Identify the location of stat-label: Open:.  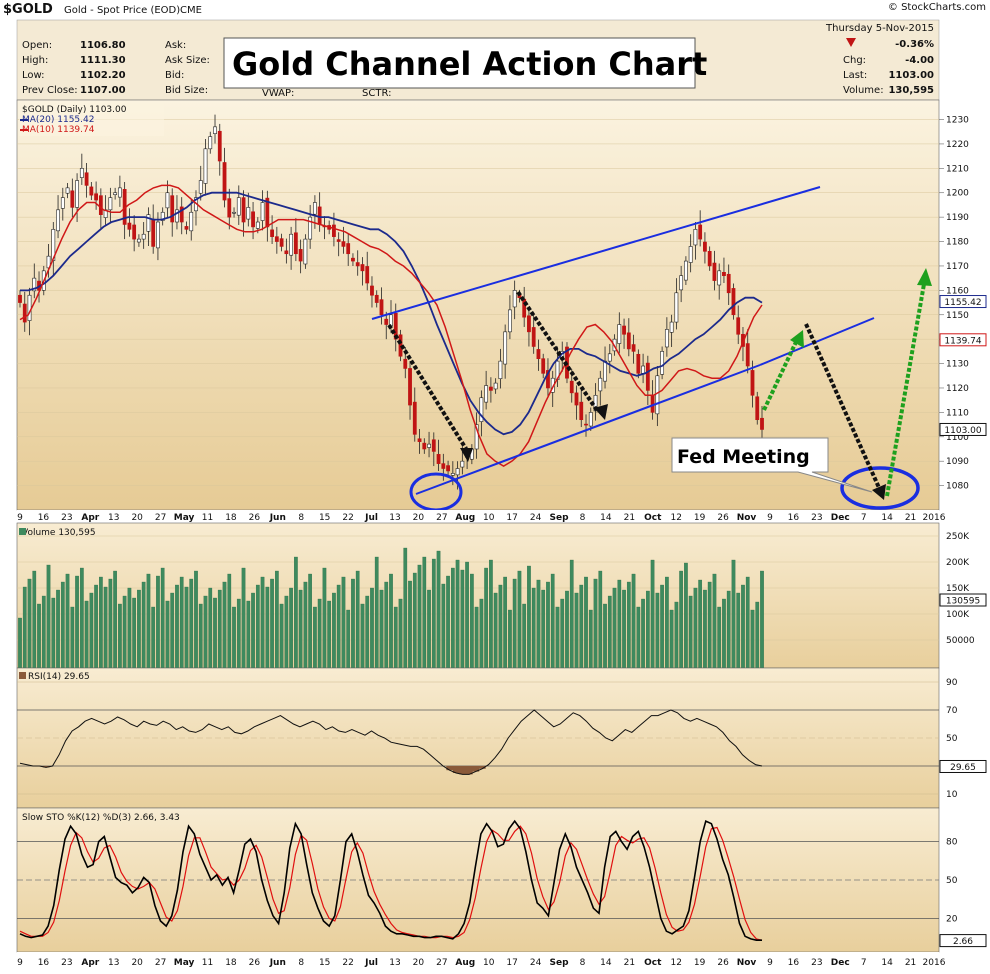
(37, 45).